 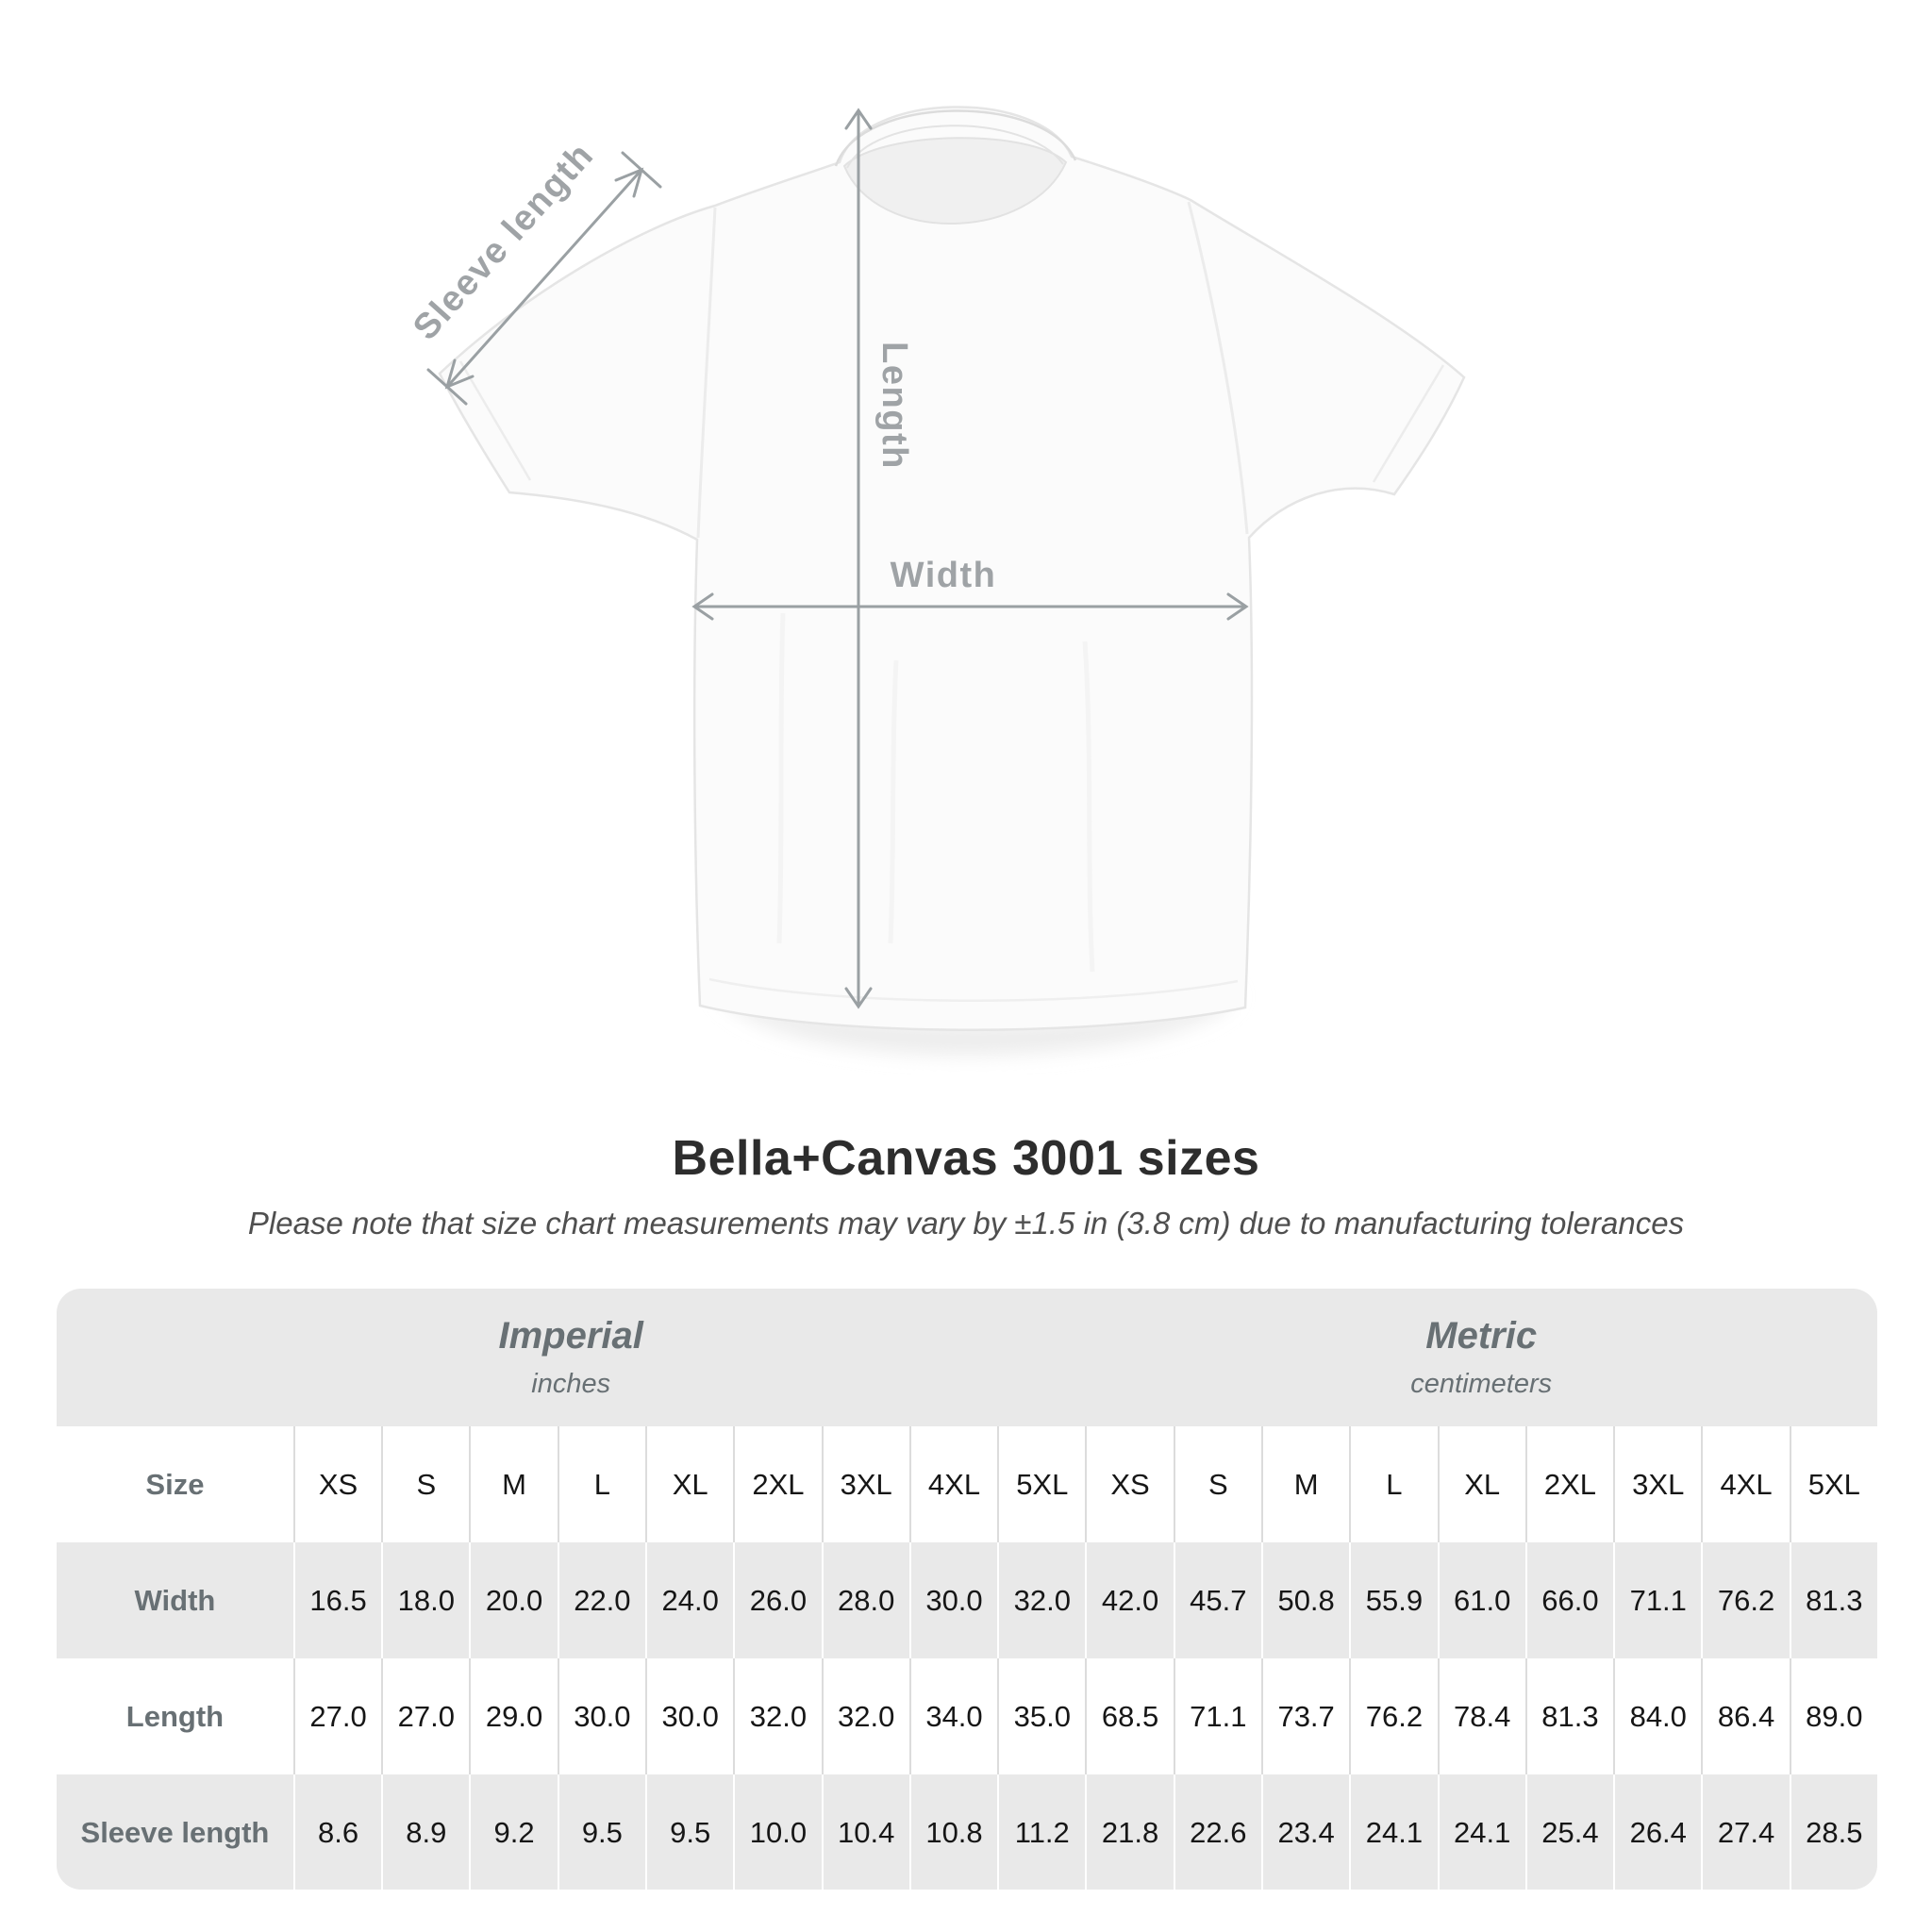 What do you see at coordinates (572, 1358) in the screenshot?
I see `group-header-imperial: Imperial inches` at bounding box center [572, 1358].